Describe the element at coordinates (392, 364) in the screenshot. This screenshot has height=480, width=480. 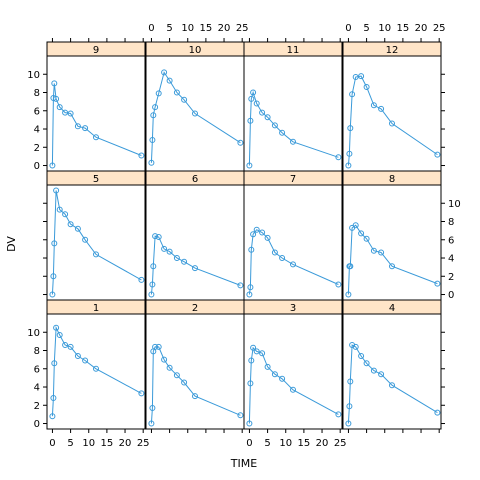
I see `panel-4: 4` at that location.